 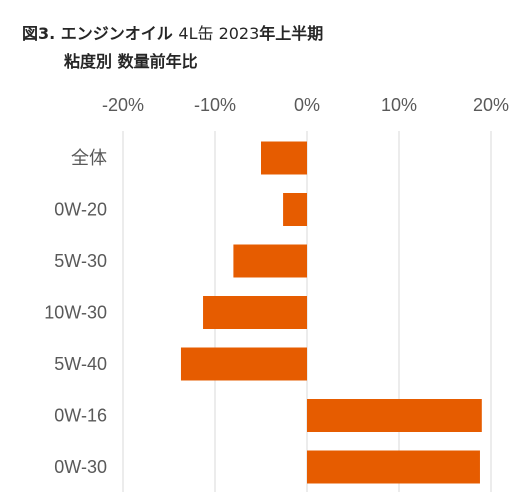 What do you see at coordinates (80, 467) in the screenshot?
I see `category-label-6: 0W-30` at bounding box center [80, 467].